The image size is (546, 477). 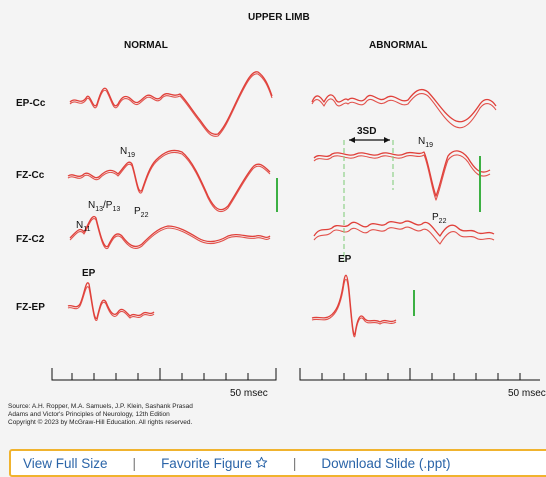 What do you see at coordinates (425, 142) in the screenshot?
I see `abnormal-peak-label-n19: N19` at bounding box center [425, 142].